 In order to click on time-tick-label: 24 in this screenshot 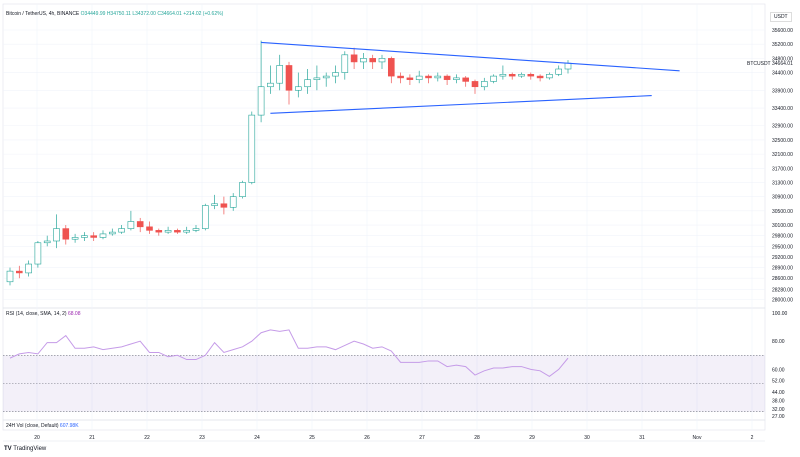, I will do `click(257, 438)`.